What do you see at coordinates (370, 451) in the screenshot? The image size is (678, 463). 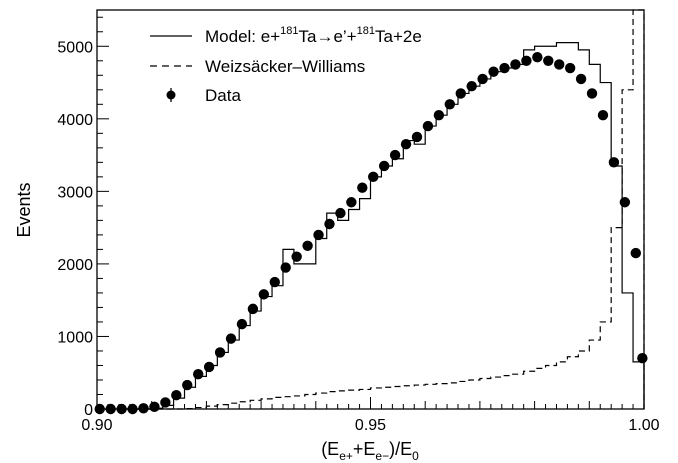 I see `x-axis-title: (Ee++Ee−)/E0` at bounding box center [370, 451].